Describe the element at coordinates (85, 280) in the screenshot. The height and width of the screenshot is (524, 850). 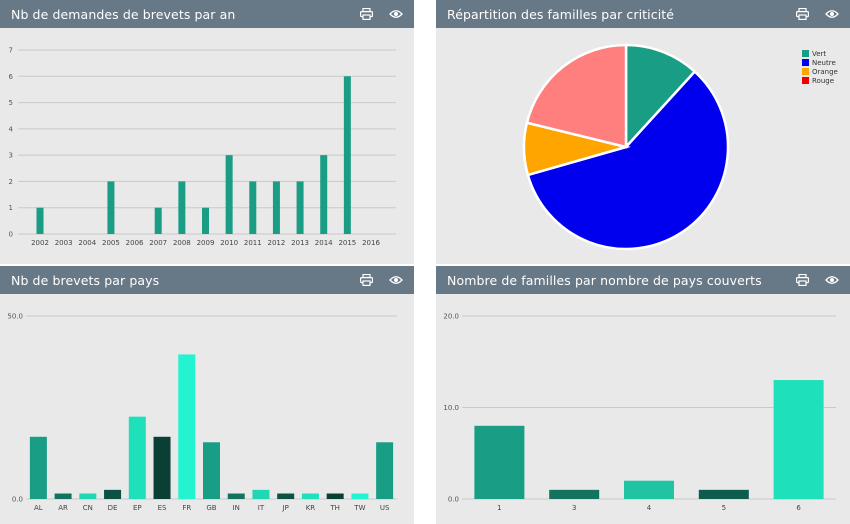
I see `panel-title: Nb de brevets par pays` at that location.